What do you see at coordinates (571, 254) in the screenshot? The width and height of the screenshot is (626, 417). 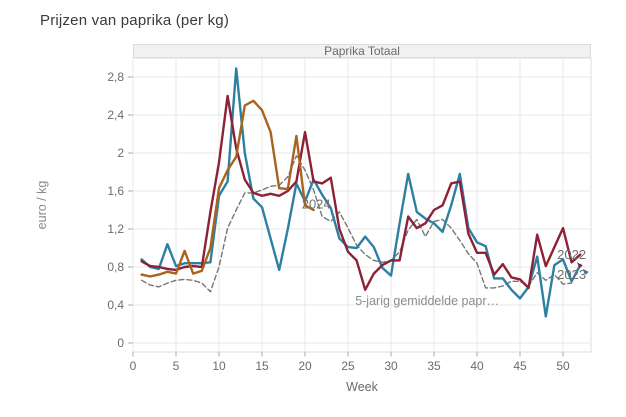 I see `label-2022: 2022` at bounding box center [571, 254].